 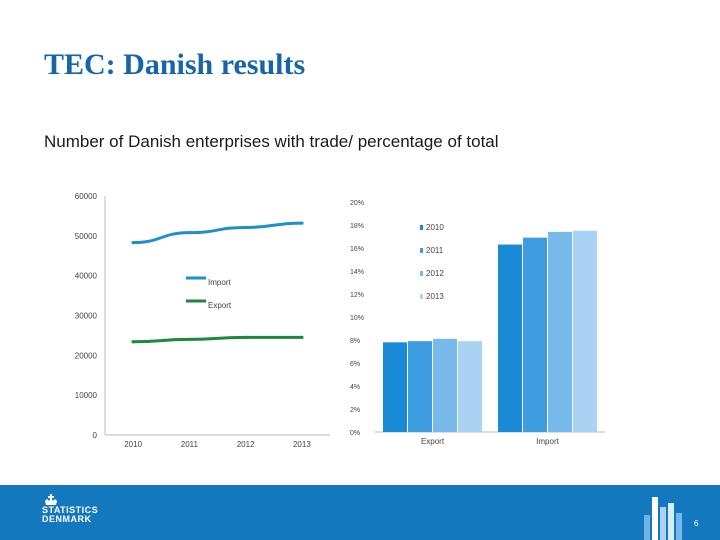 What do you see at coordinates (86, 395) in the screenshot?
I see `y-tick-label: 10000` at bounding box center [86, 395].